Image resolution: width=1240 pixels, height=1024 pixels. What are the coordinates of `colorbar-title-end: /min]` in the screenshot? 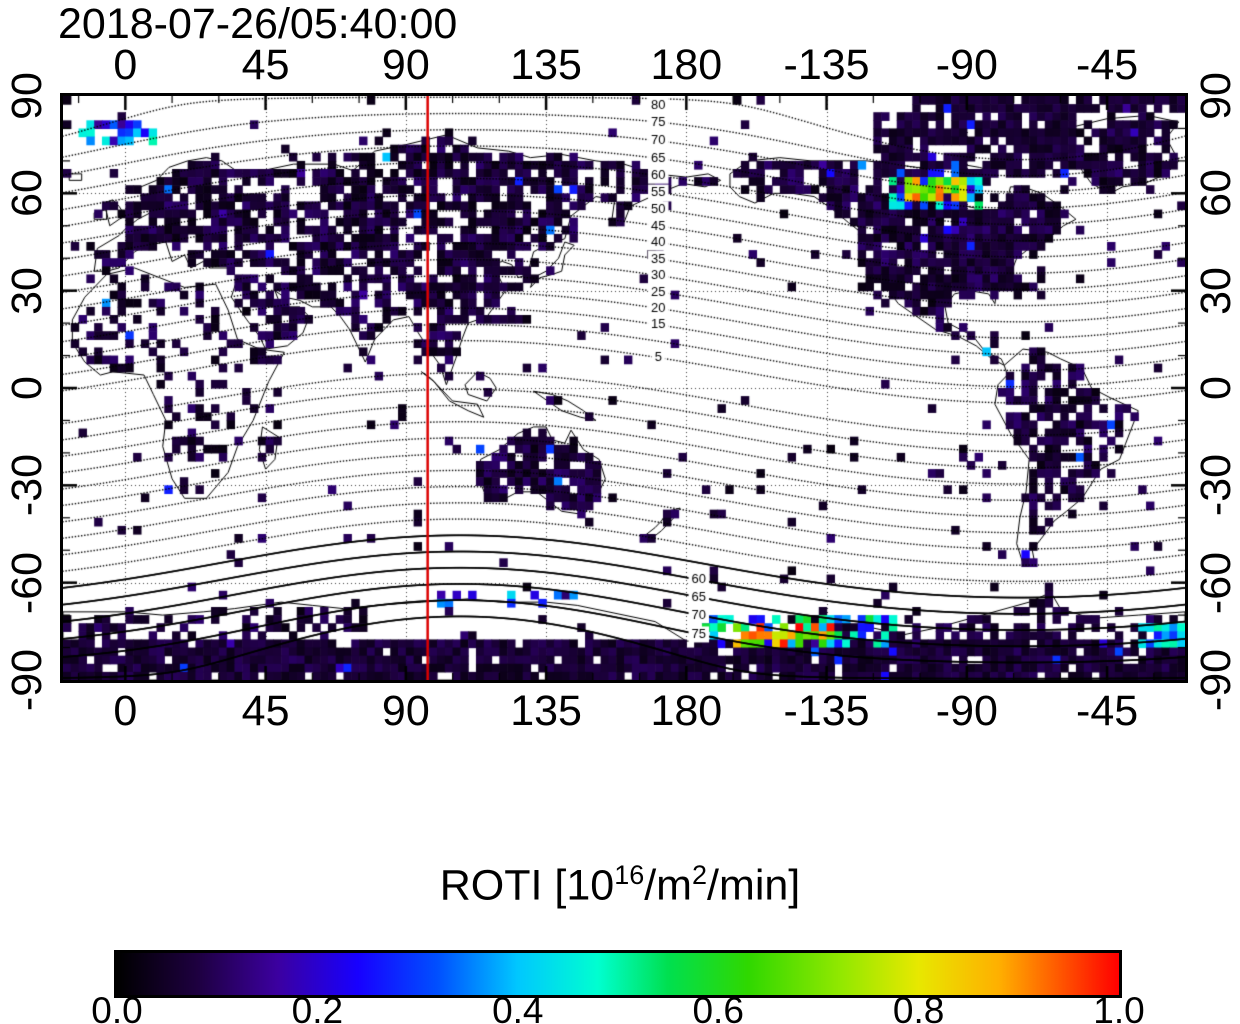 It's located at (754, 885).